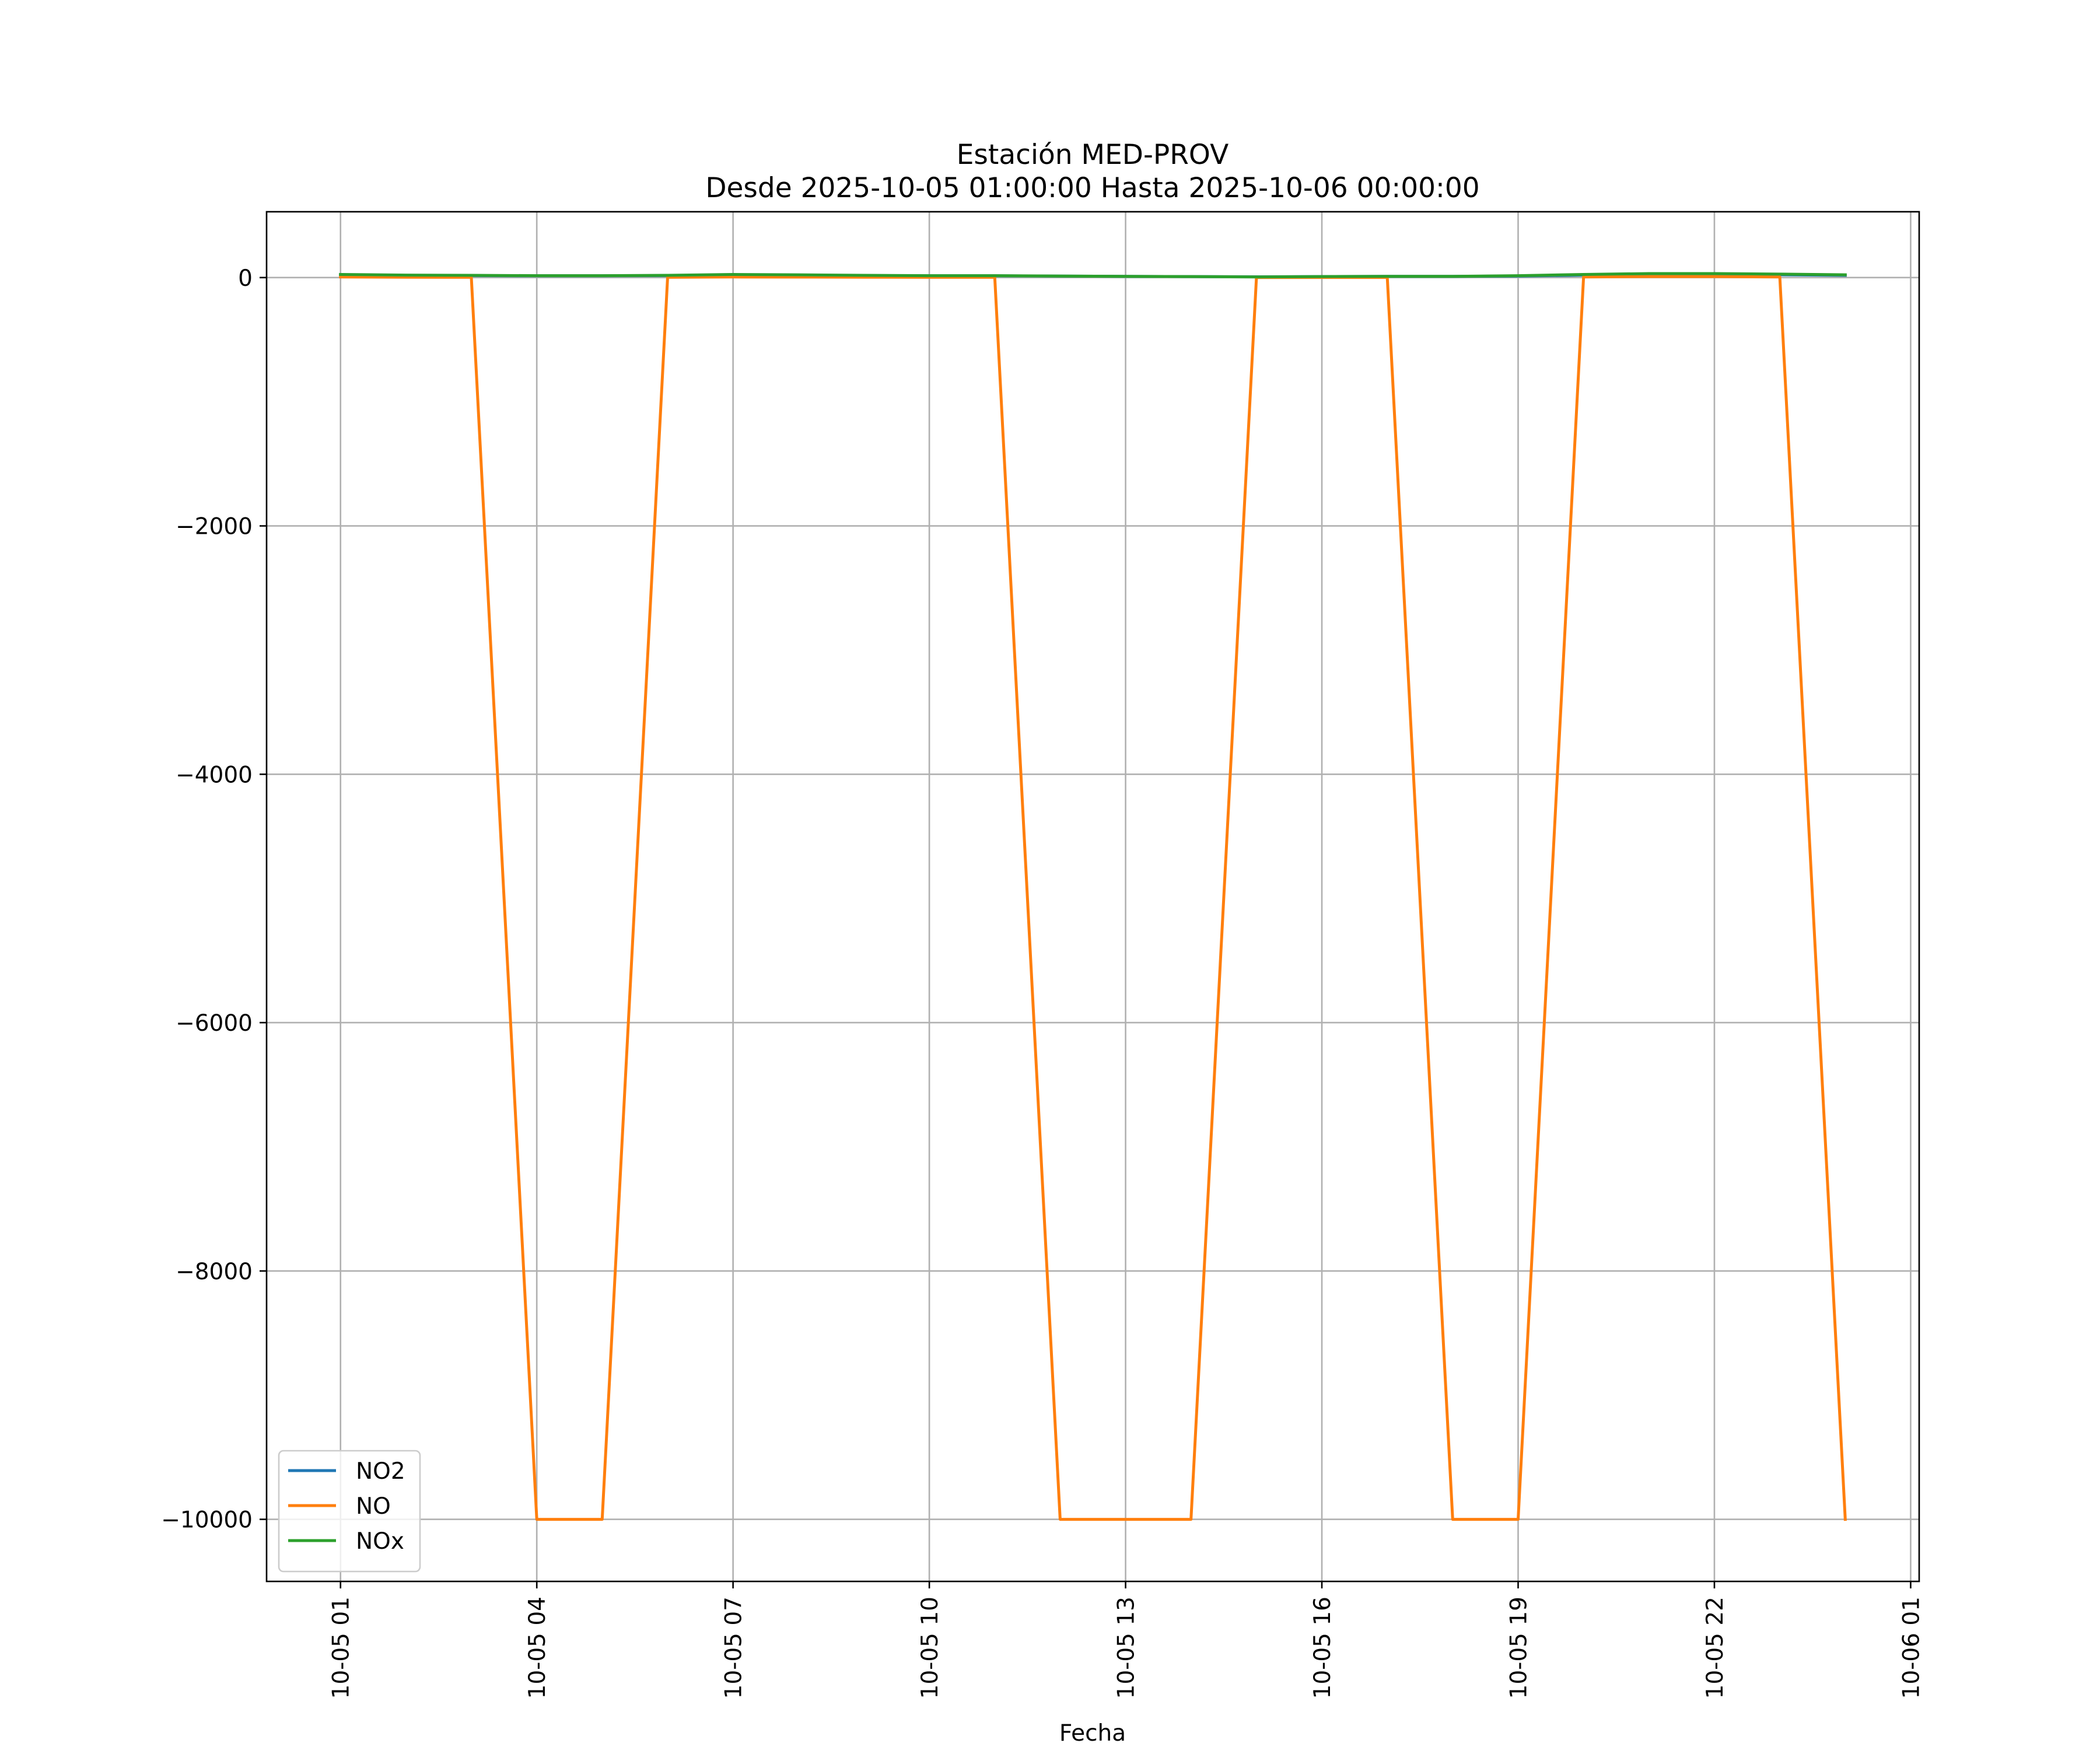  Describe the element at coordinates (930, 1648) in the screenshot. I see `x-tick-label: 10-05 10` at that location.